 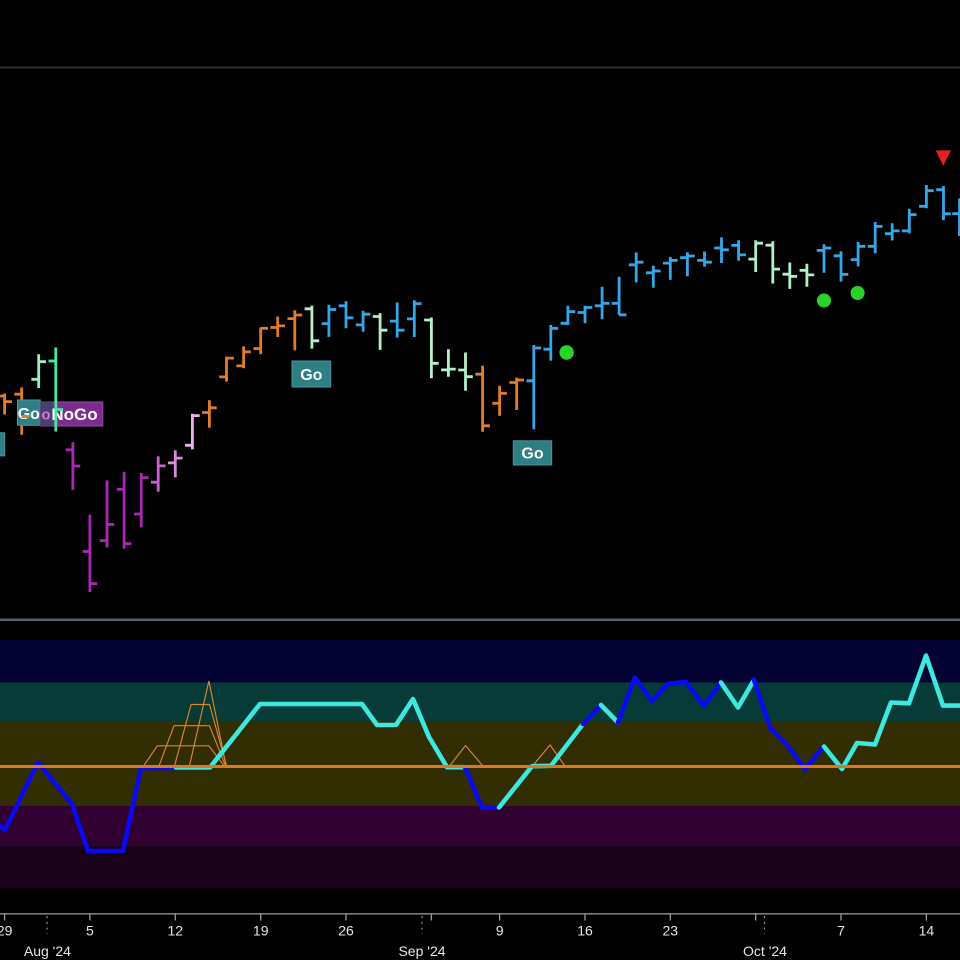 What do you see at coordinates (45, 415) in the screenshot?
I see `svg-text: o` at bounding box center [45, 415].